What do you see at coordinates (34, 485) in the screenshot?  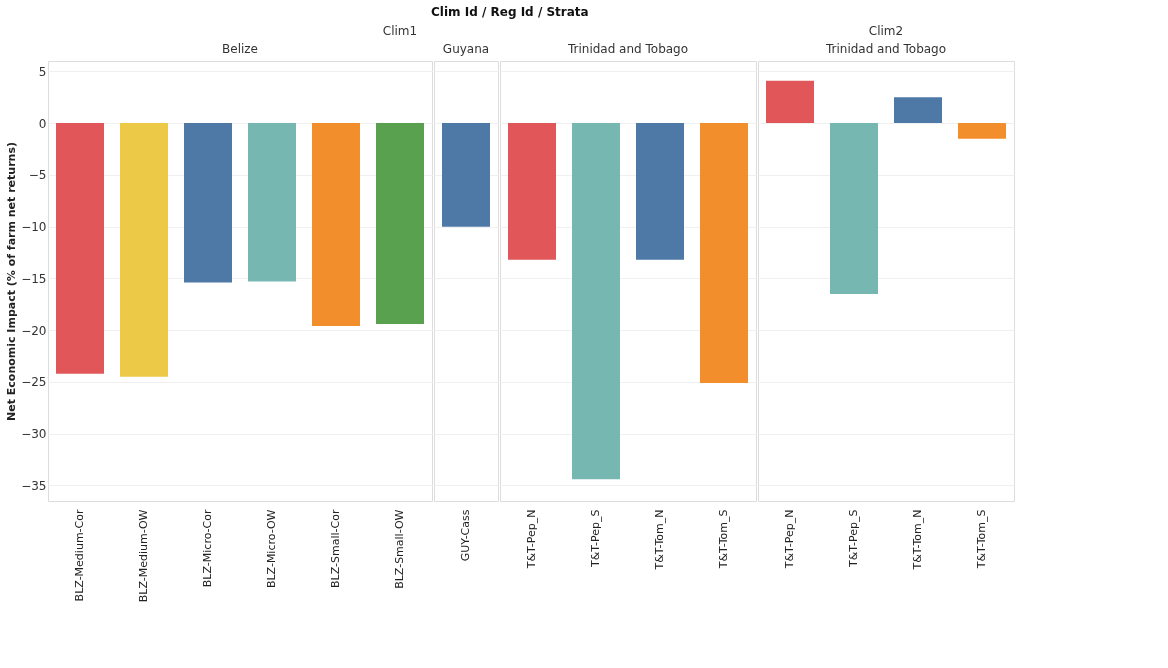 I see `y-tick-label: −35` at bounding box center [34, 485].